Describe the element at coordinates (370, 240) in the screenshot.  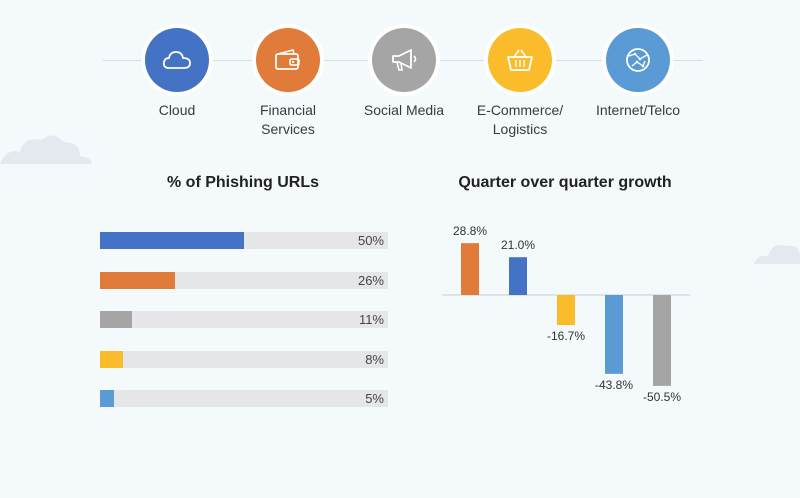
I see `phishing-bar-value-label: 50%` at that location.